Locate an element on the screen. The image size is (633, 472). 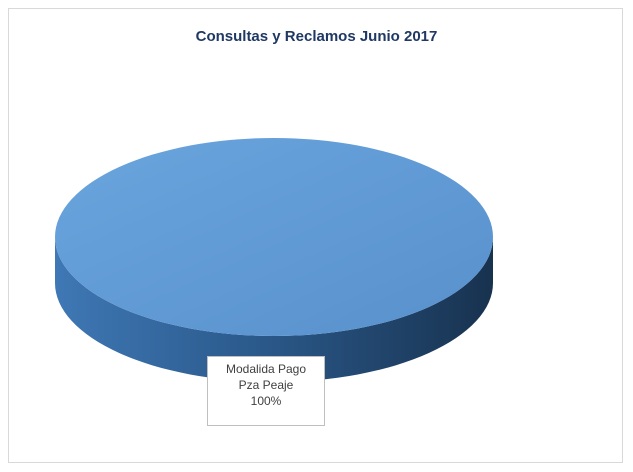
data-label-line-2: Pza Peaje is located at coordinates (266, 385).